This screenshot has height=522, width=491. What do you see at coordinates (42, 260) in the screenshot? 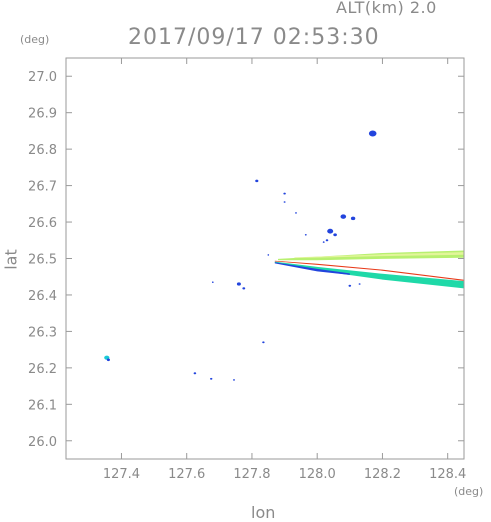
I see `y-tick-label: 26.5` at bounding box center [42, 260].